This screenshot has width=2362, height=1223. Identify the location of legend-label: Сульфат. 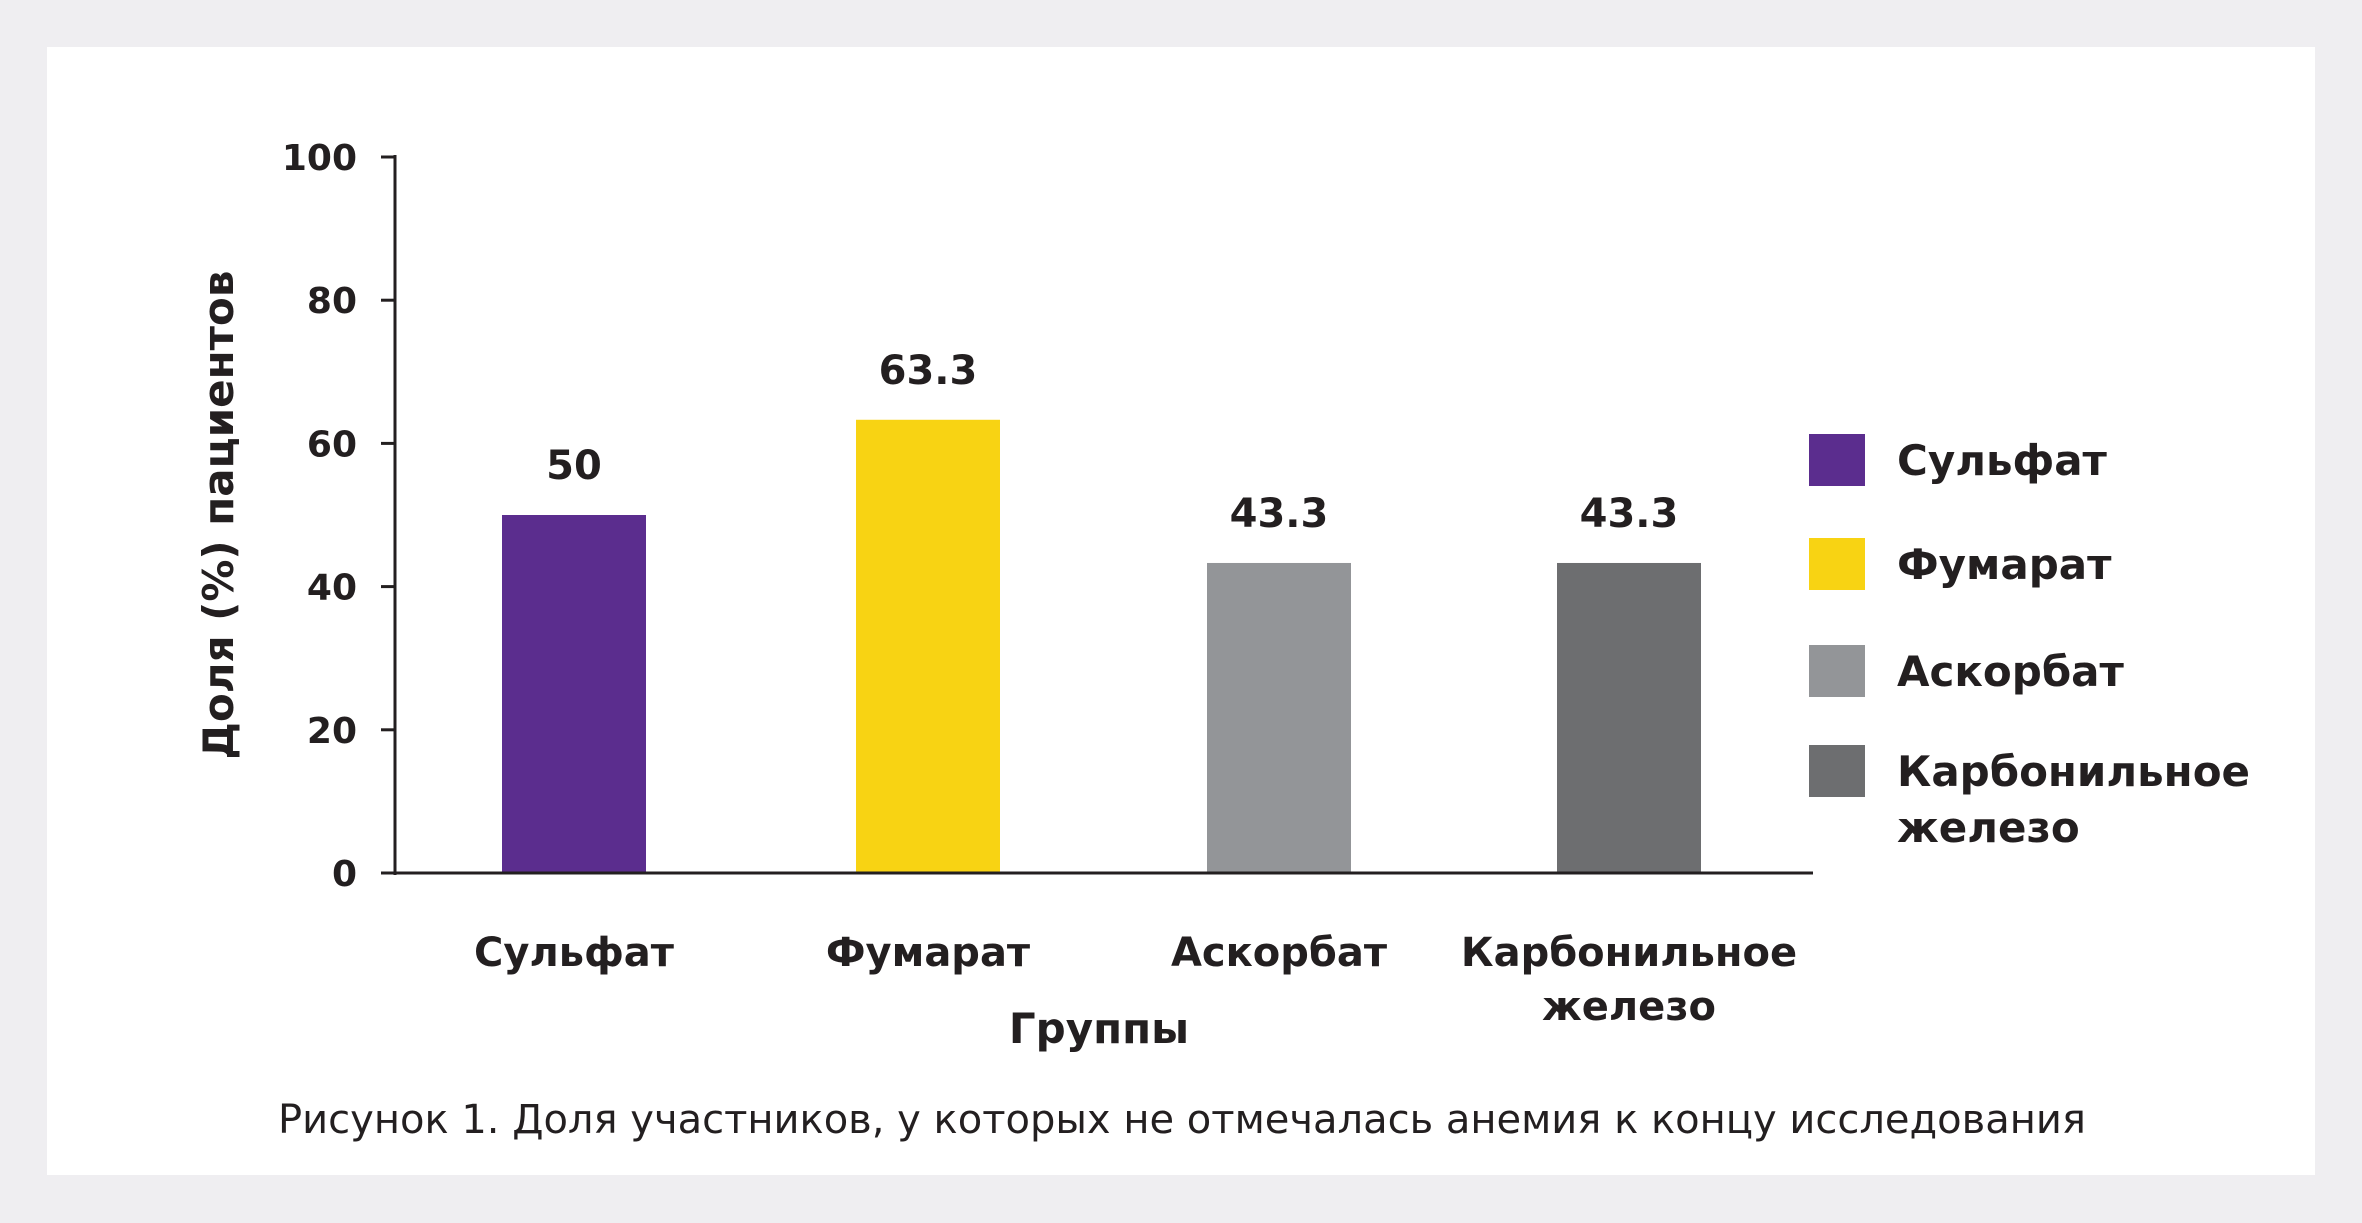
(2002, 460).